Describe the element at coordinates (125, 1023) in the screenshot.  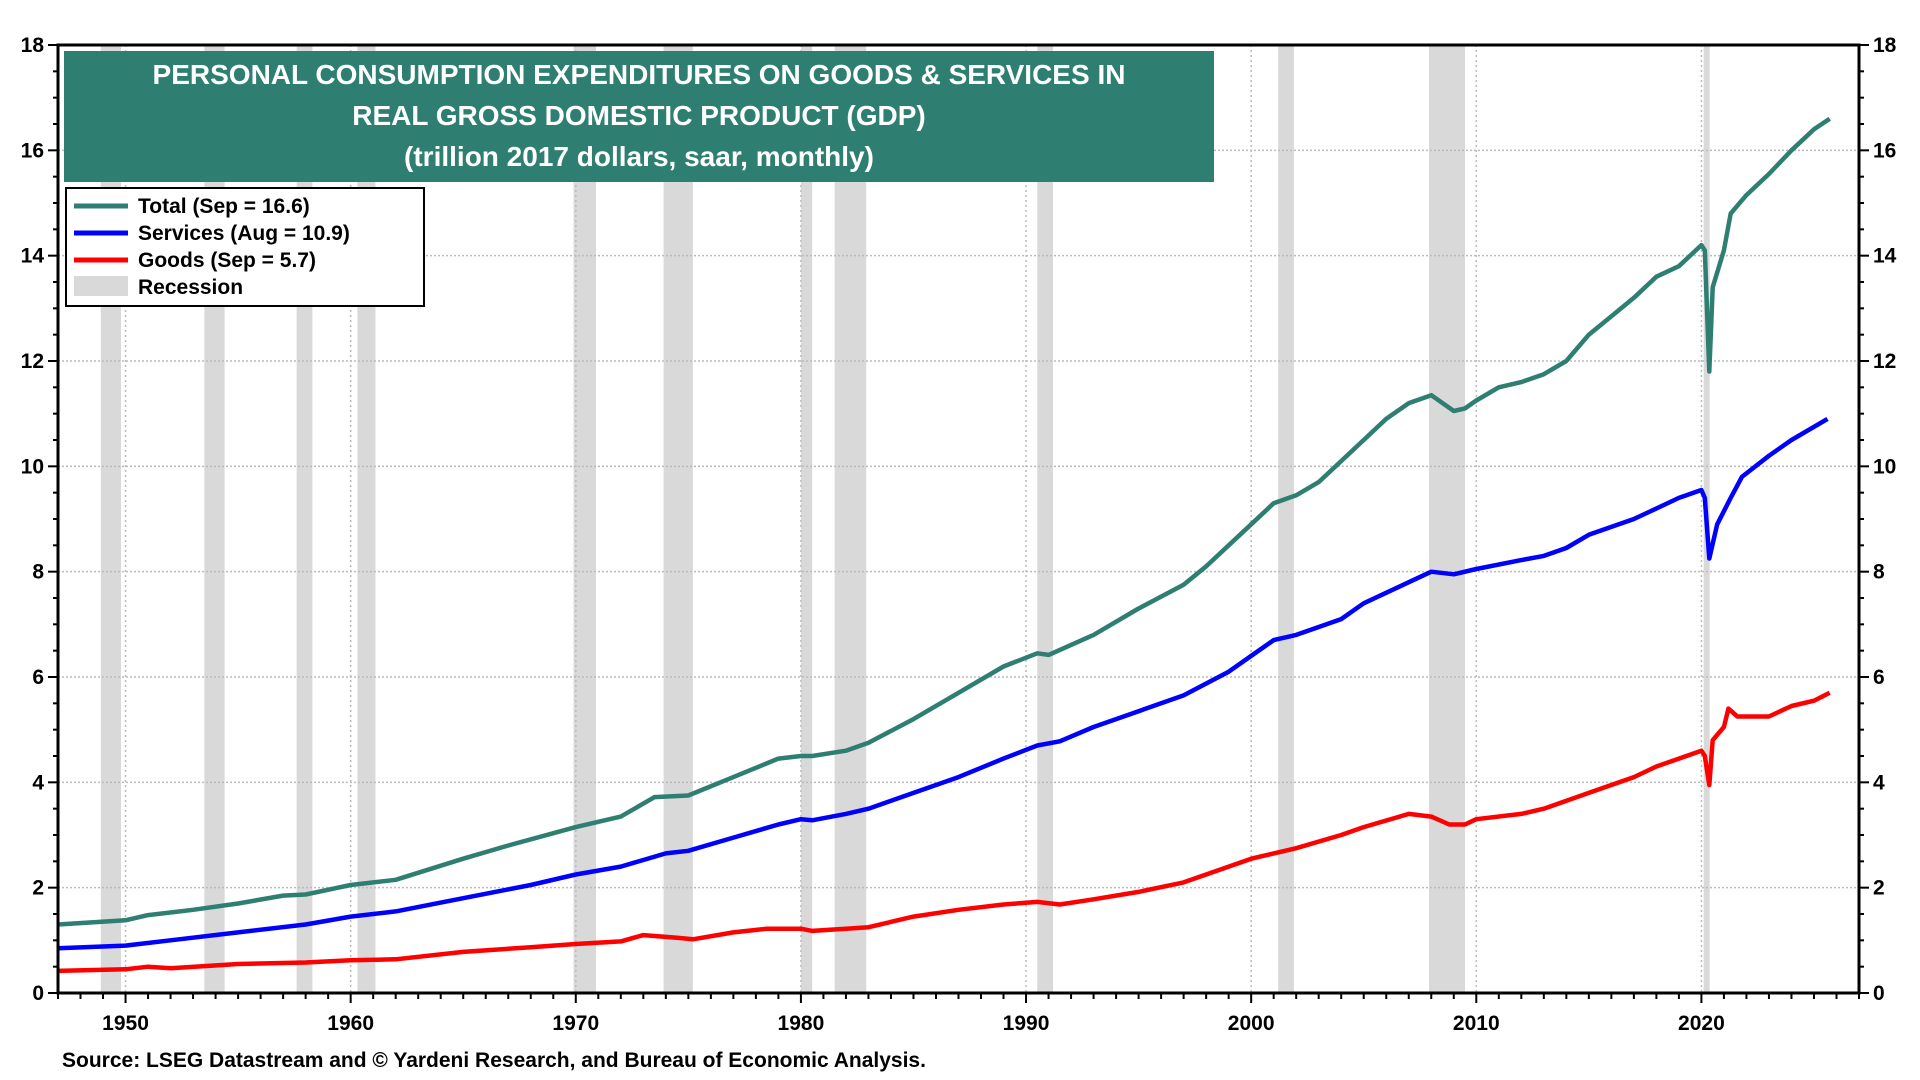
I see `x-tick-label: 1950` at that location.